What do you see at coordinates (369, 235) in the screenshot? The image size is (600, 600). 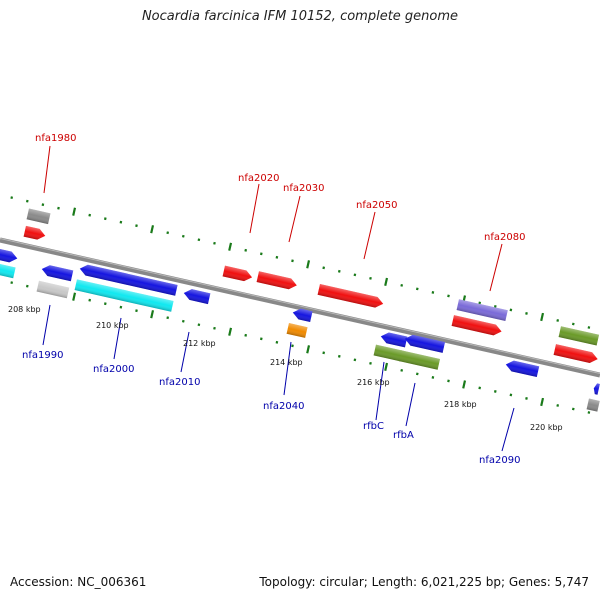 I see `leader-nfa2050` at bounding box center [369, 235].